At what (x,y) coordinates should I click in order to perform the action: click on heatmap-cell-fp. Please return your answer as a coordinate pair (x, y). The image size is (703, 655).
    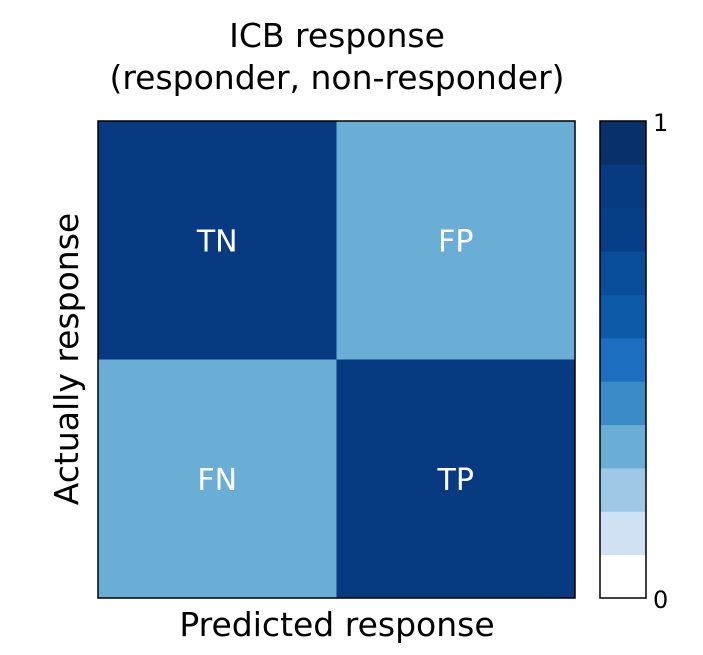
    Looking at the image, I should click on (455, 240).